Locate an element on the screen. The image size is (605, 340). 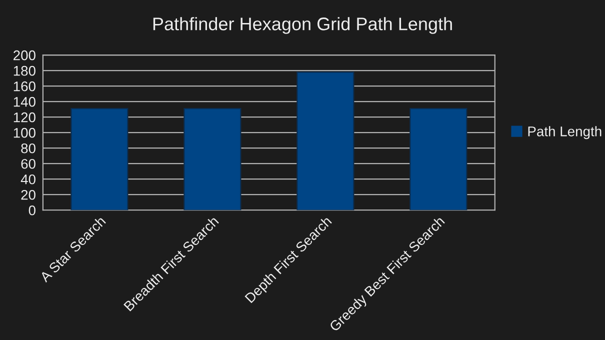
y-tick-label: 140 is located at coordinates (25, 101).